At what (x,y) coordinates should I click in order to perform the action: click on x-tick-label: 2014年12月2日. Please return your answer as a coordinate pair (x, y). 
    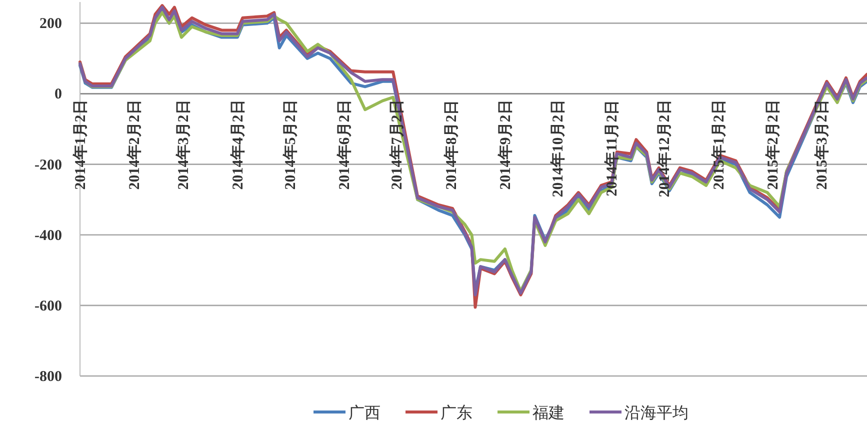
    Looking at the image, I should click on (665, 149).